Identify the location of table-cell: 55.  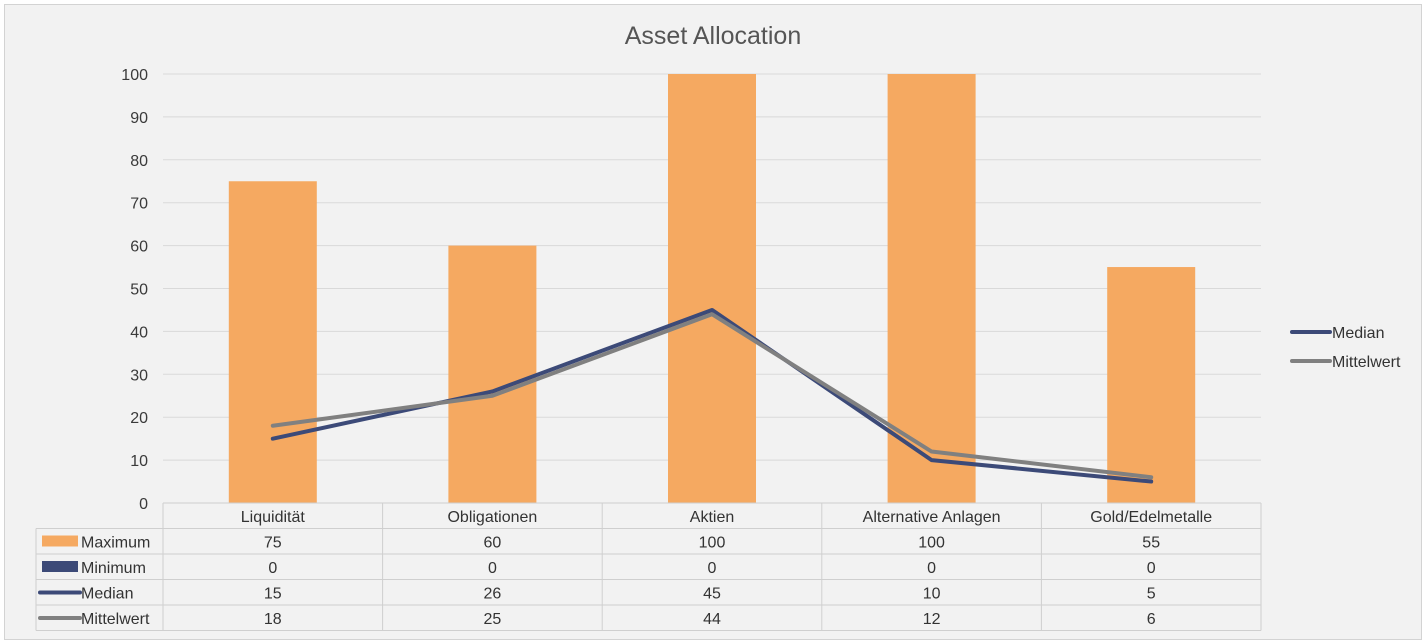
(1151, 543).